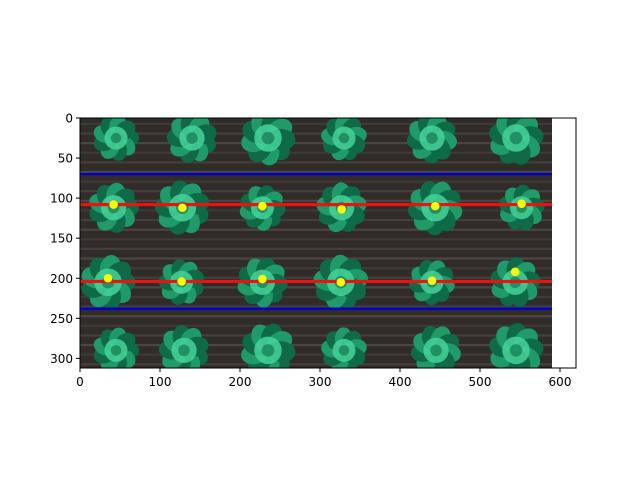 Image resolution: width=640 pixels, height=480 pixels. I want to click on x-axis: 0 100 200 300 400 500 600, so click(323, 378).